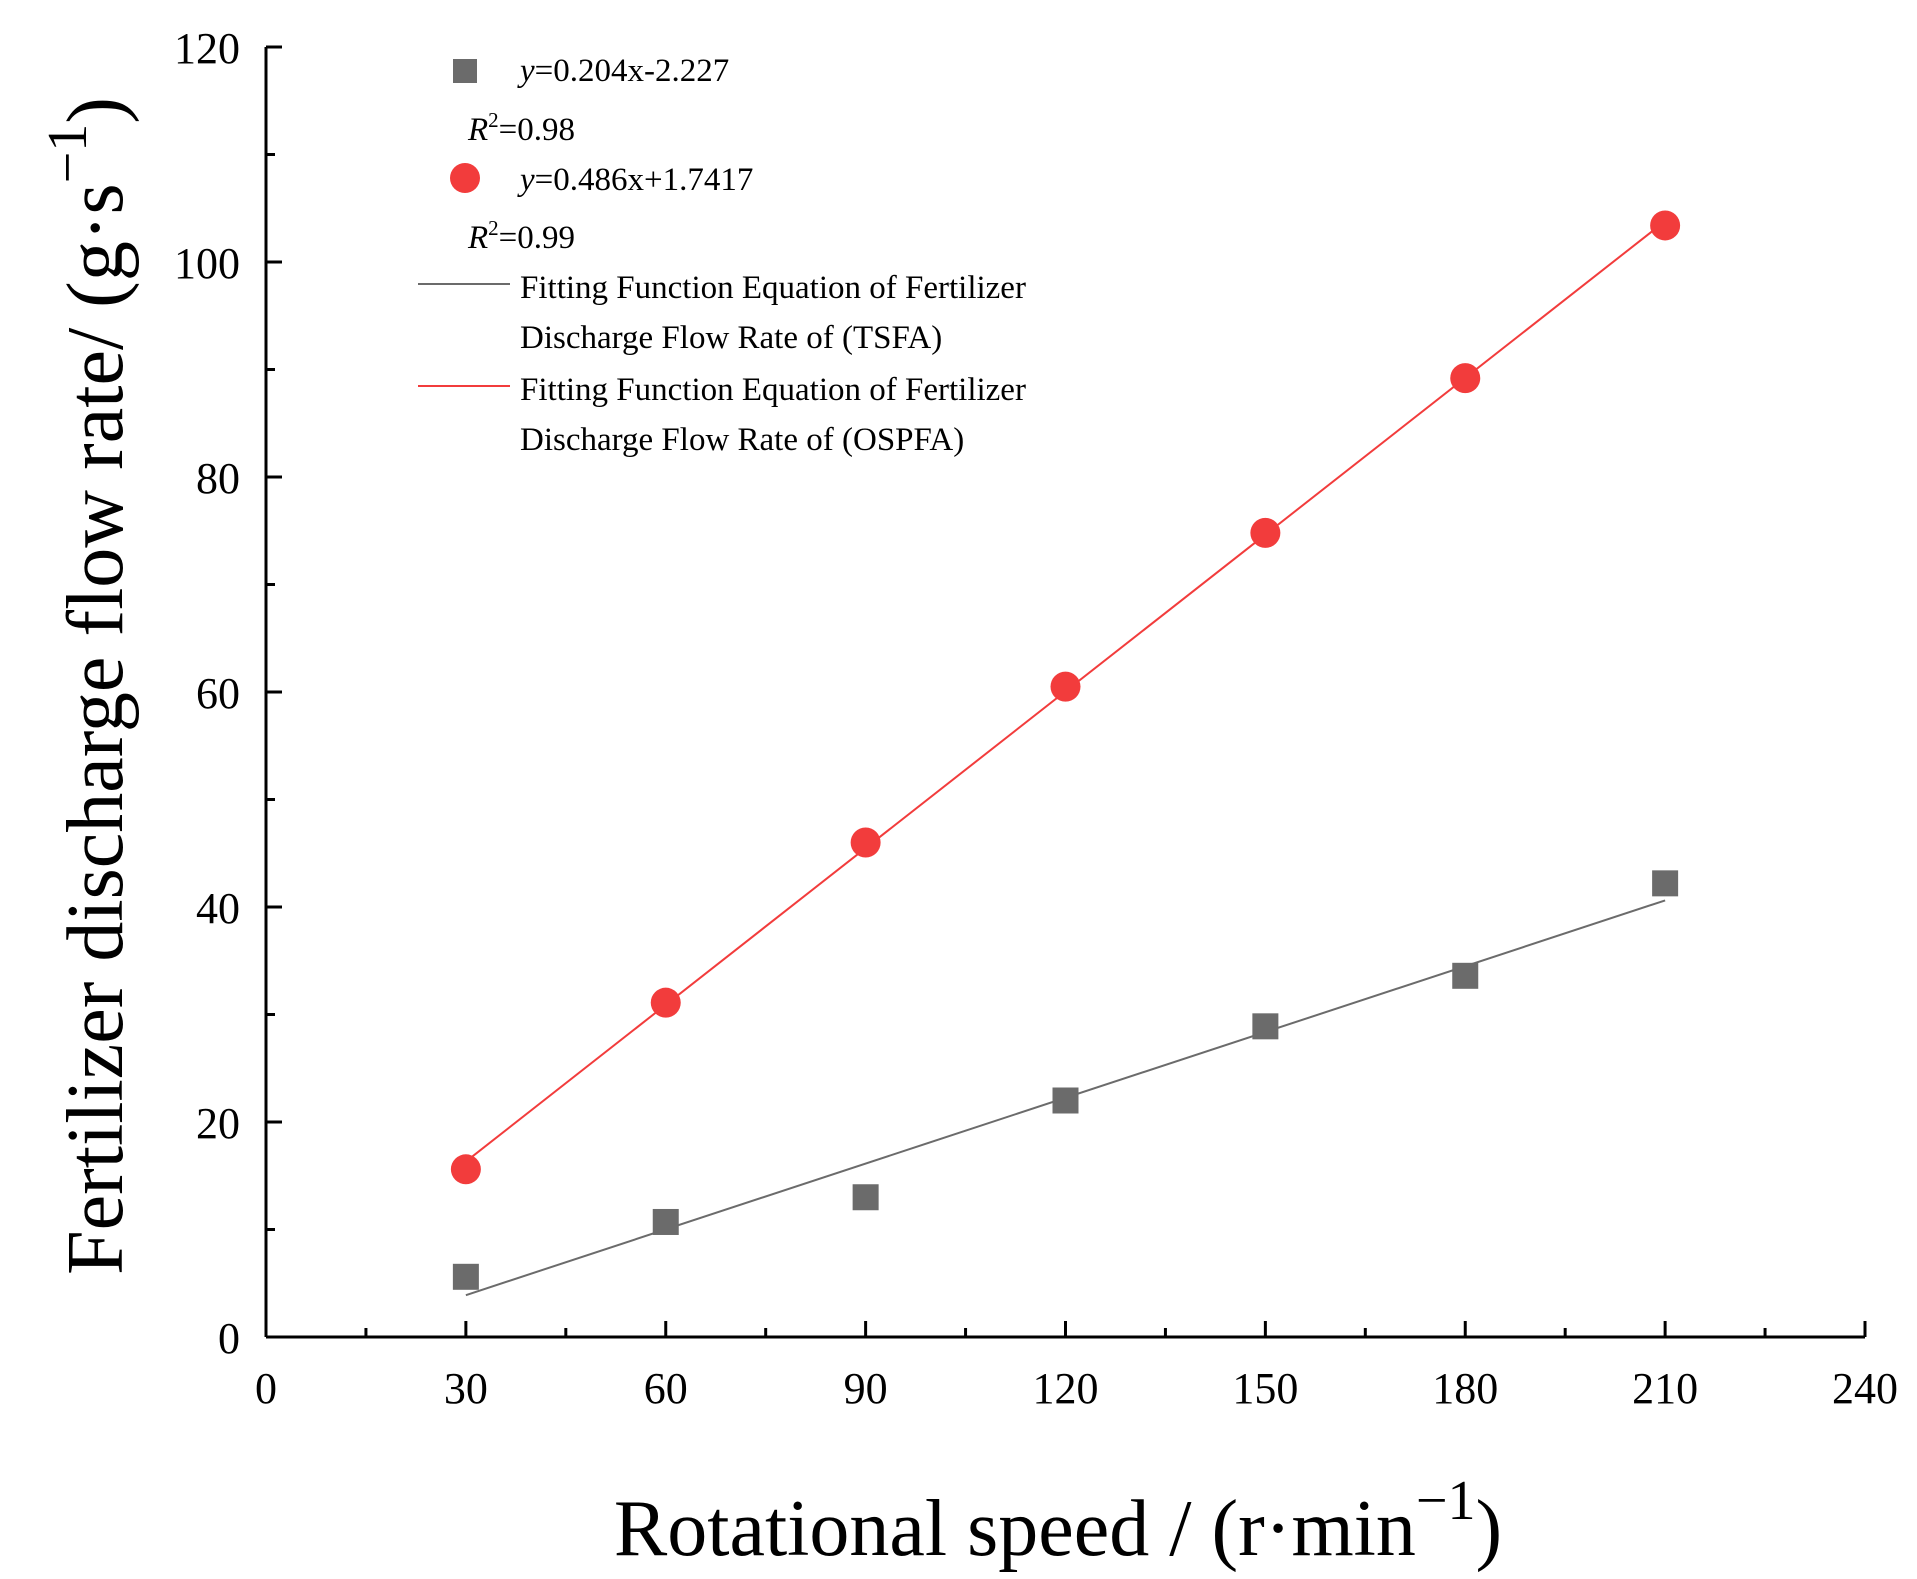  I want to click on legend-fit-ospfa-line2: Discharge Flow Rate of (OSPFA), so click(742, 440).